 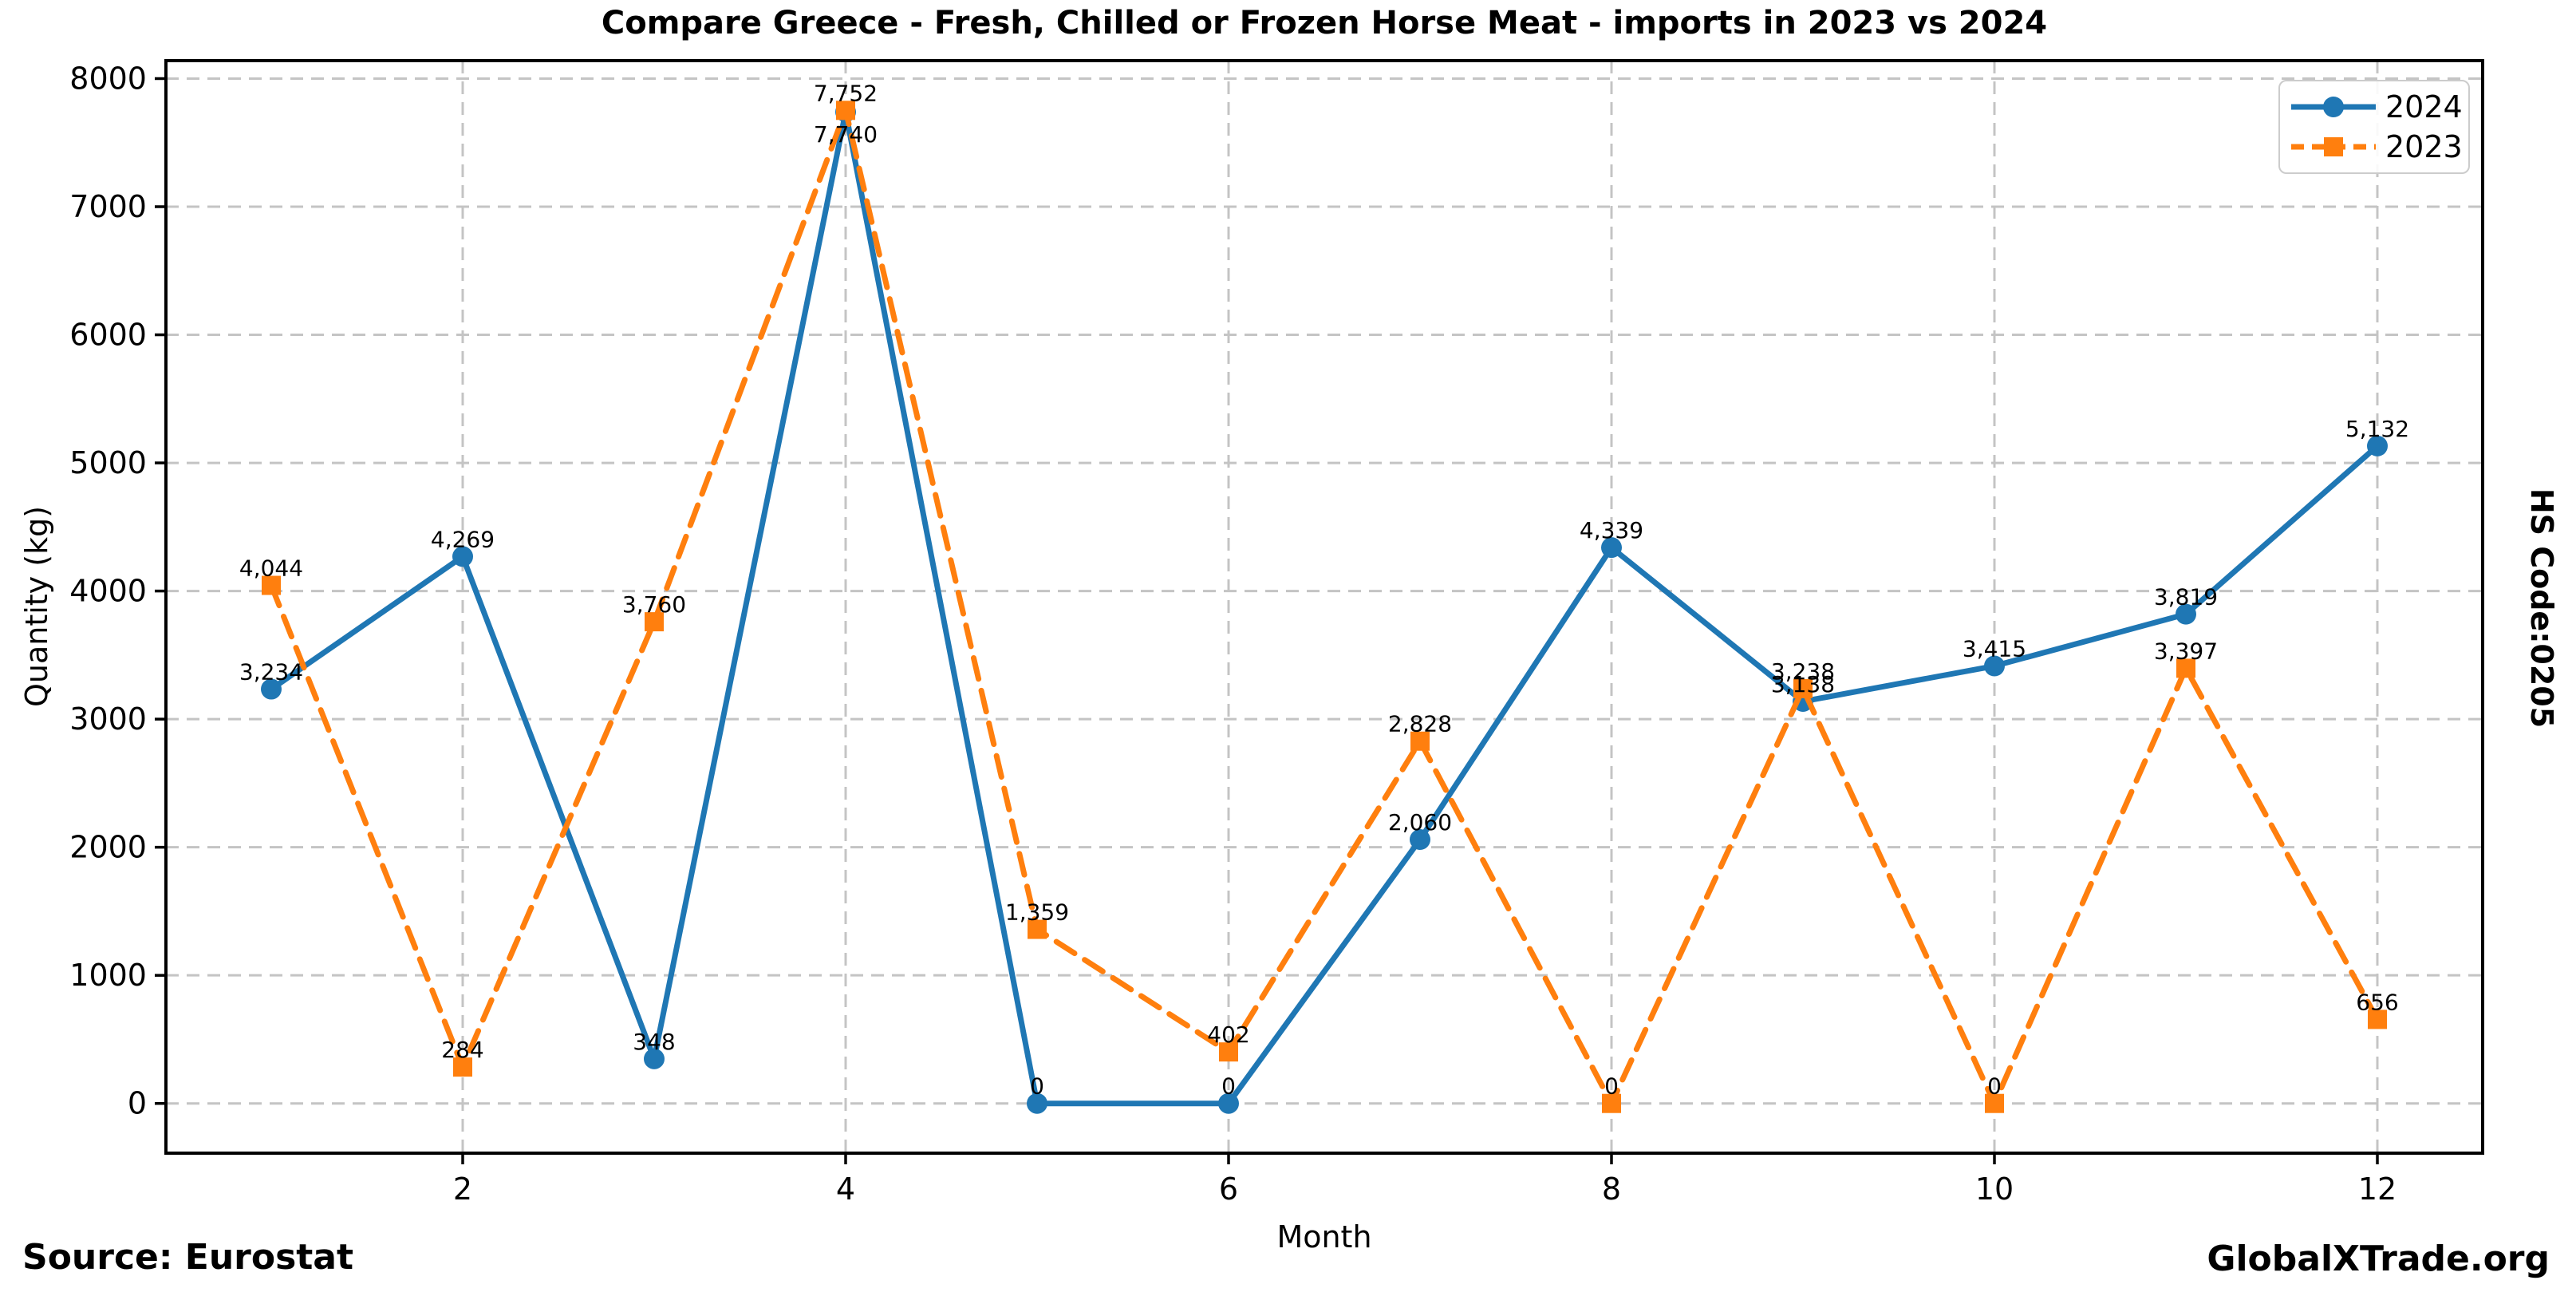 I want to click on value-label-2023: 656, so click(x=2377, y=1002).